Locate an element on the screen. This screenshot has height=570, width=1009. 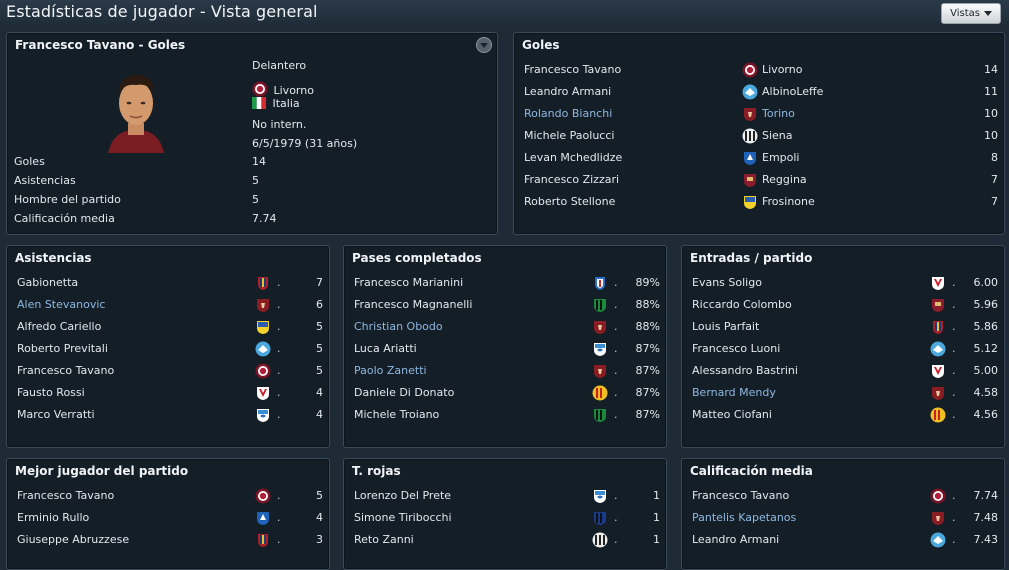
player-name: Francesco Luoni is located at coordinates (736, 348).